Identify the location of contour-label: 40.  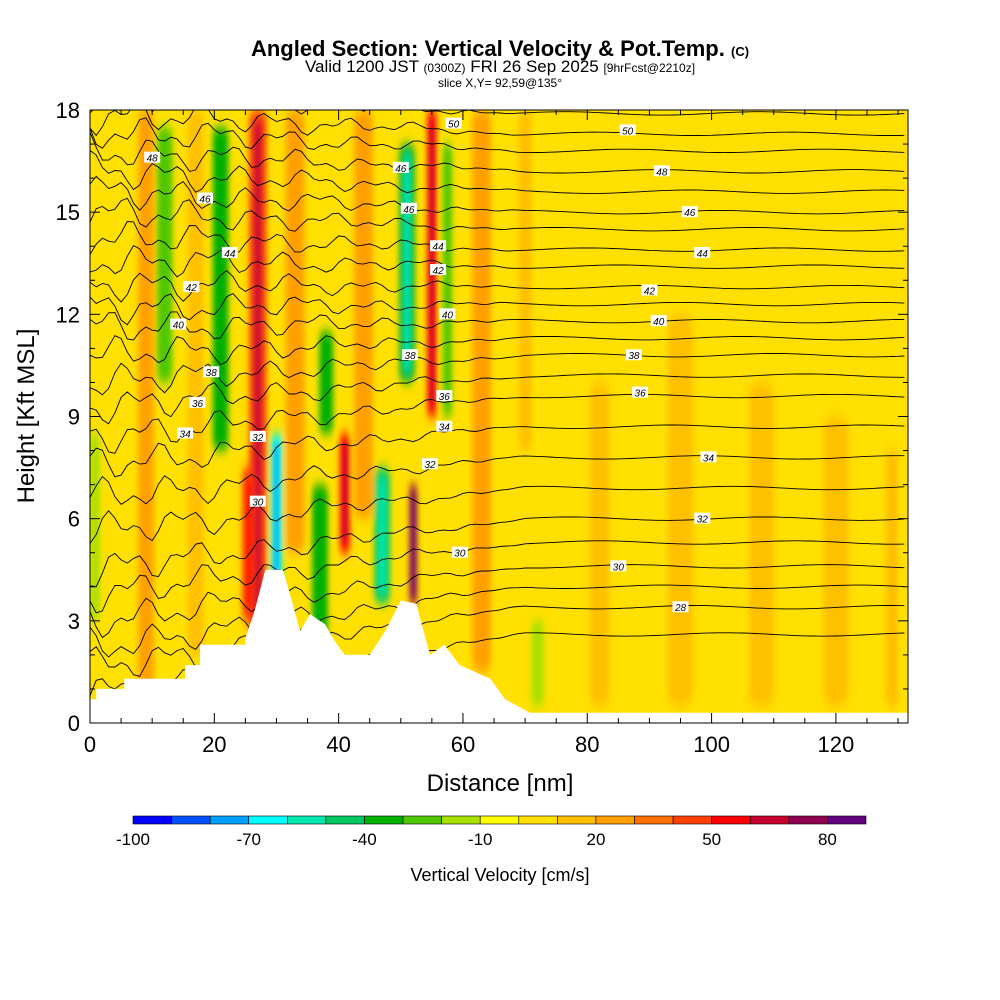
(659, 322).